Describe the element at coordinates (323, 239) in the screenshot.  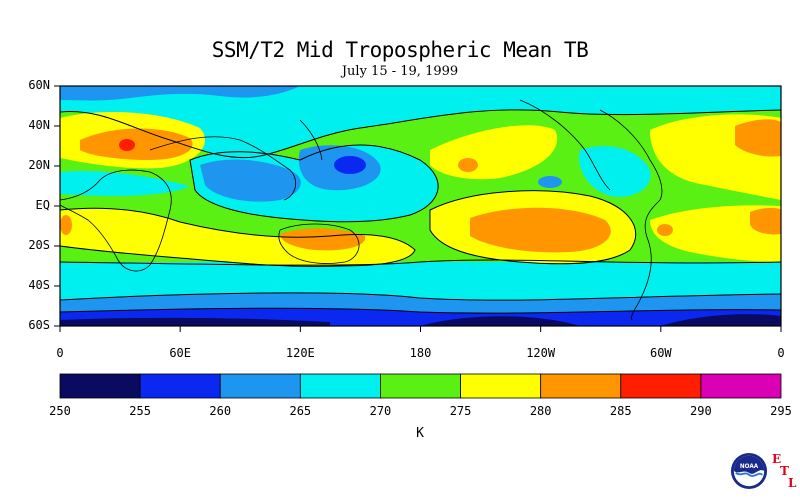
I see `field-280-285-australia` at that location.